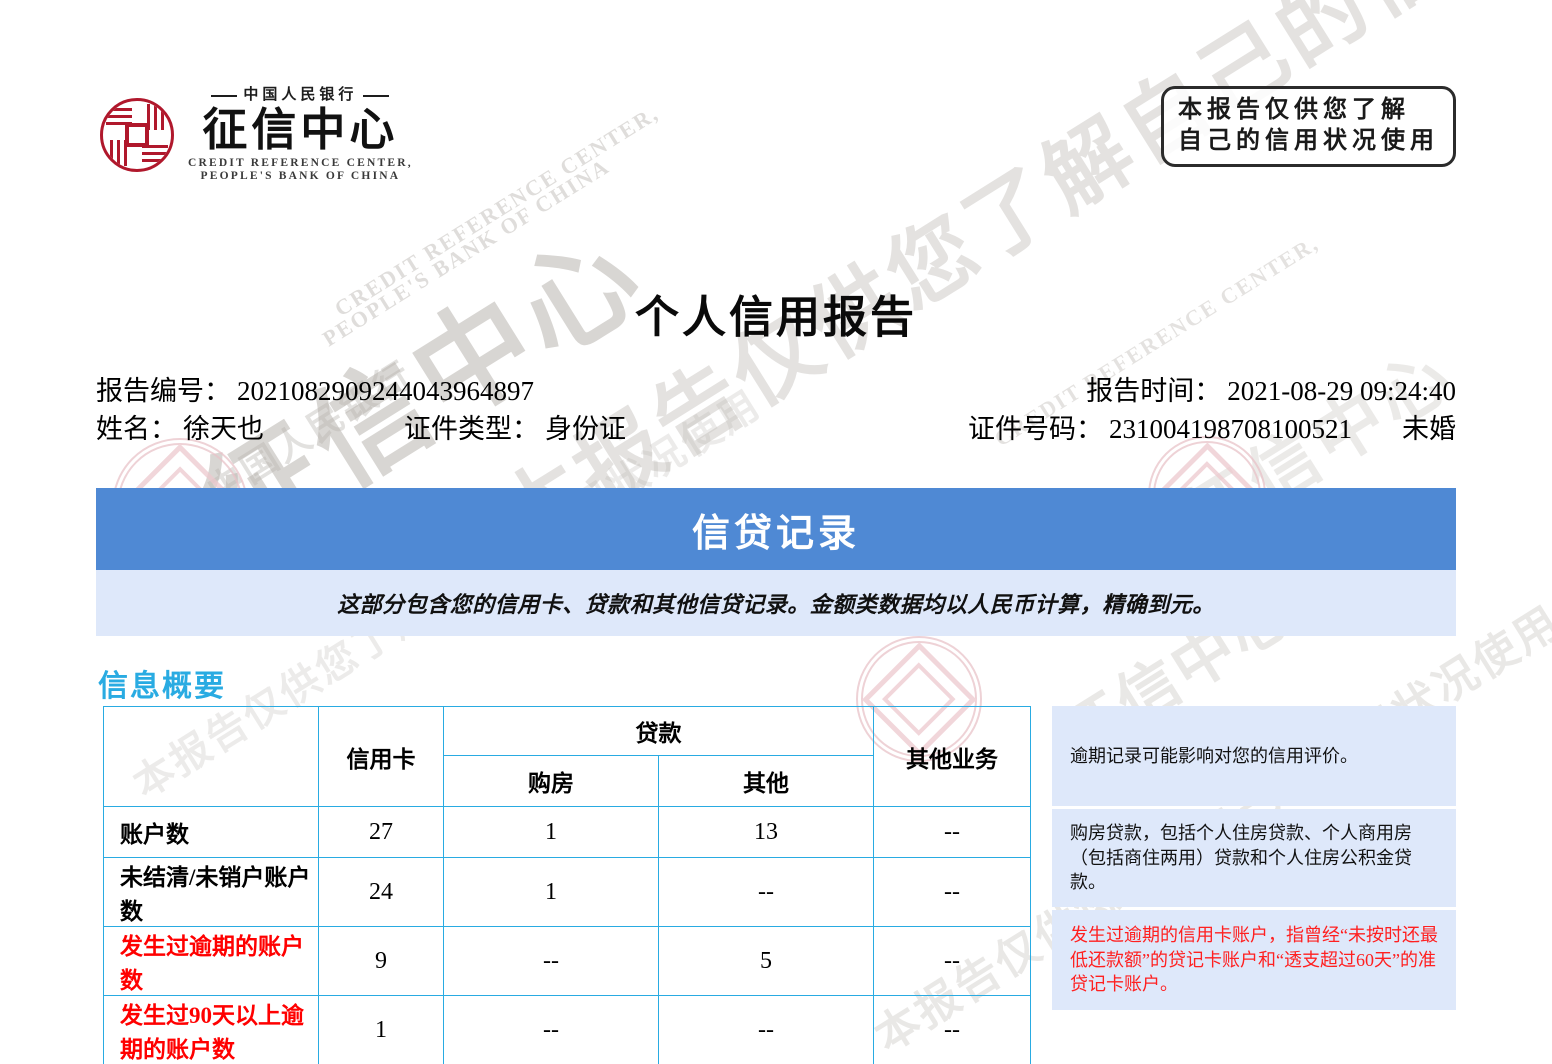  Describe the element at coordinates (211, 756) in the screenshot. I see `header-corner-blank` at that location.